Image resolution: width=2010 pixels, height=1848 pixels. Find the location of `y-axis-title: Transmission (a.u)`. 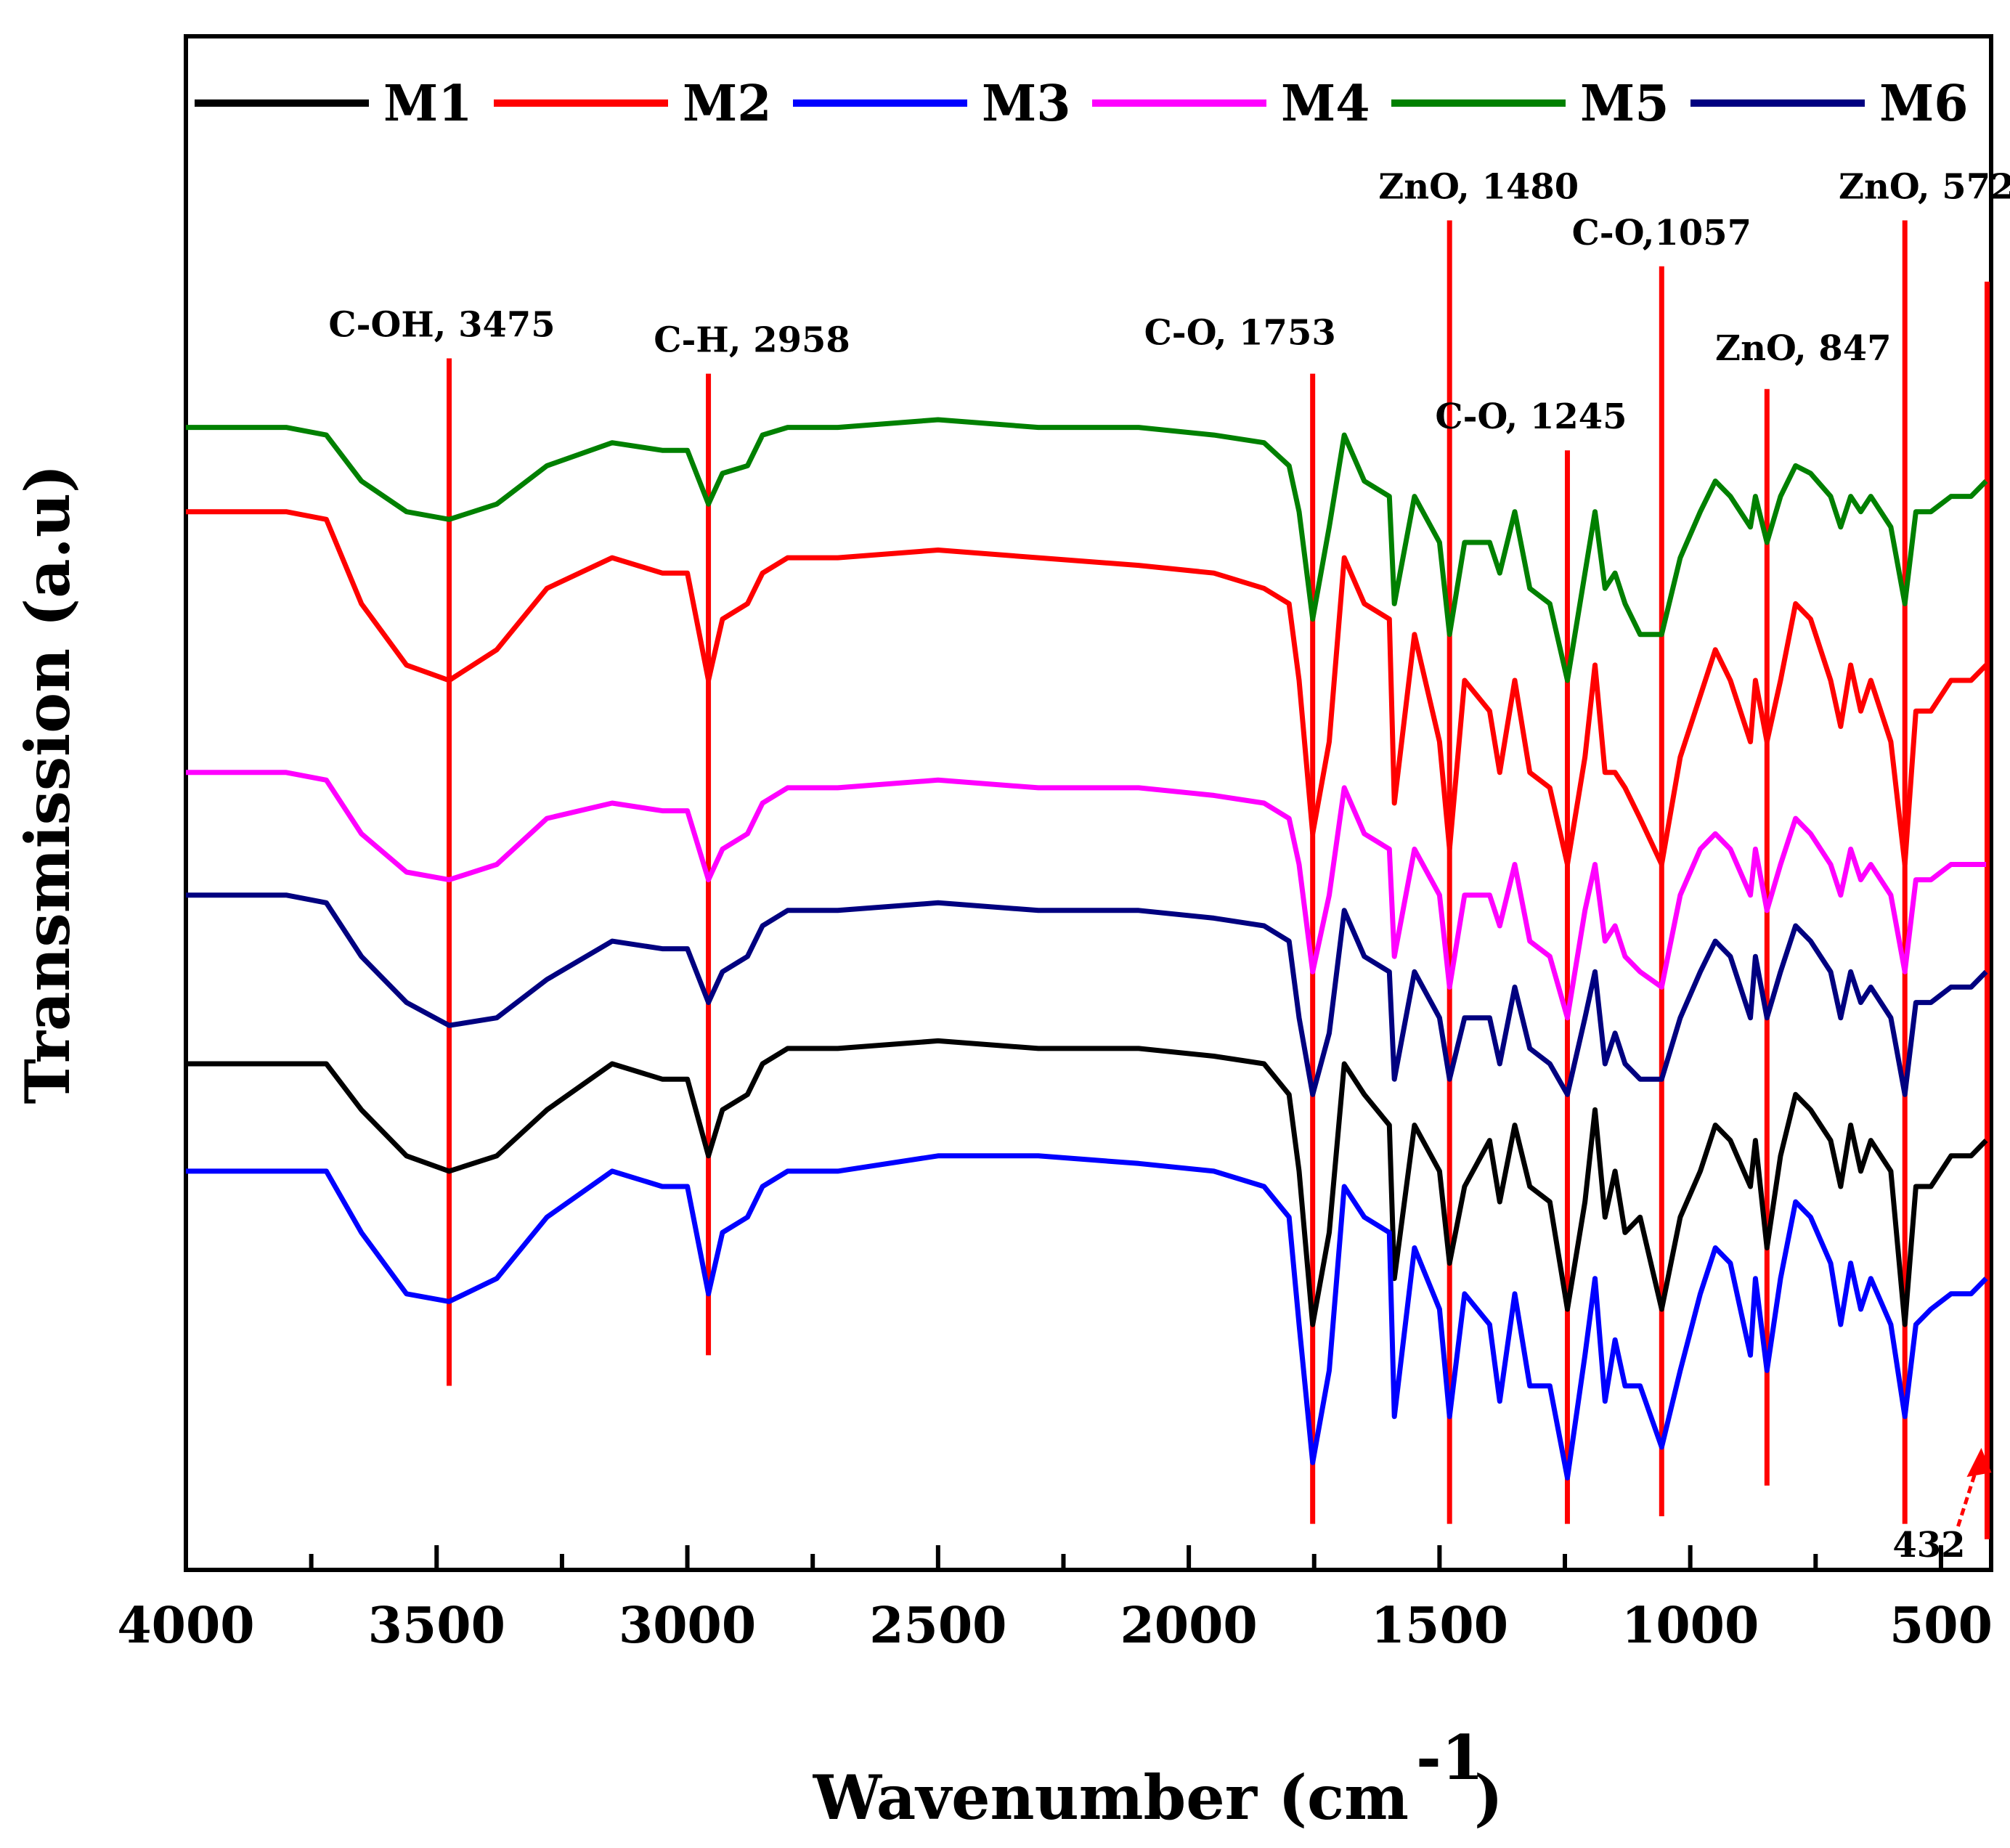

y-axis-title: Transmission (a.u) is located at coordinates (48, 784).